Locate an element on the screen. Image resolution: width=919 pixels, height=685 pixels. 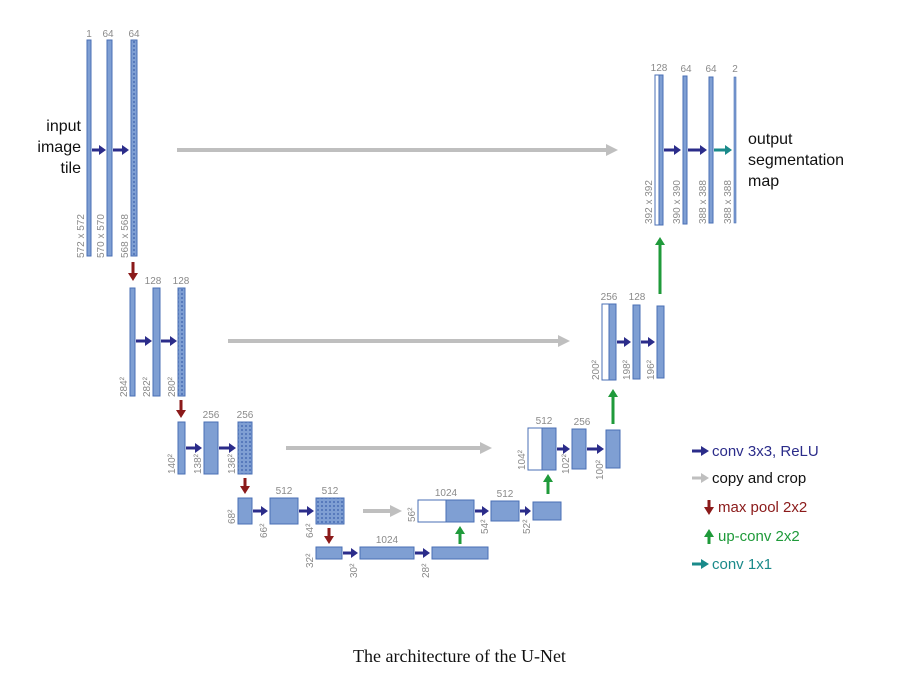
legend-label: conv 3x3, ReLU is located at coordinates (765, 451).